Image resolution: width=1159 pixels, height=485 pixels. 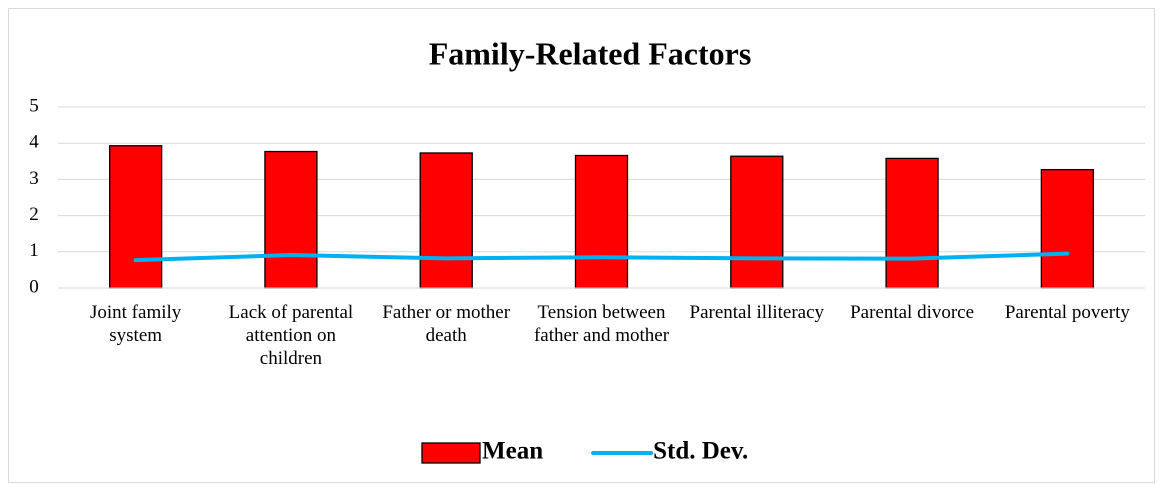 I want to click on x-tick-label: Tension between father and mother, so click(x=601, y=324).